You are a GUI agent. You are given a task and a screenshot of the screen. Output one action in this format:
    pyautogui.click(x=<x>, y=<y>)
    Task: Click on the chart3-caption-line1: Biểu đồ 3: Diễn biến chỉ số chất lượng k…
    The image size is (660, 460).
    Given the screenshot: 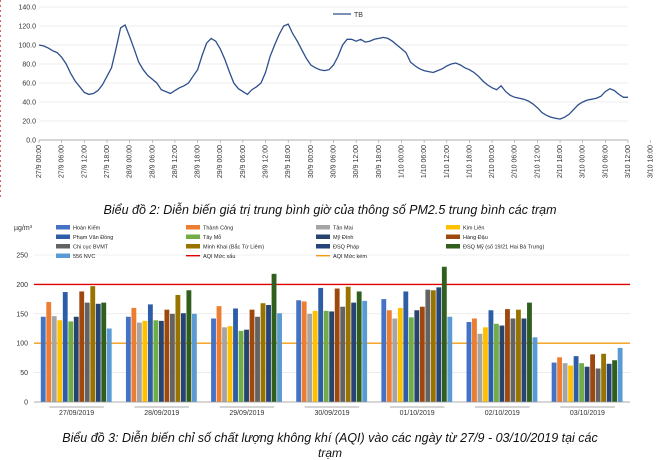 What is the action you would take?
    pyautogui.click(x=330, y=438)
    